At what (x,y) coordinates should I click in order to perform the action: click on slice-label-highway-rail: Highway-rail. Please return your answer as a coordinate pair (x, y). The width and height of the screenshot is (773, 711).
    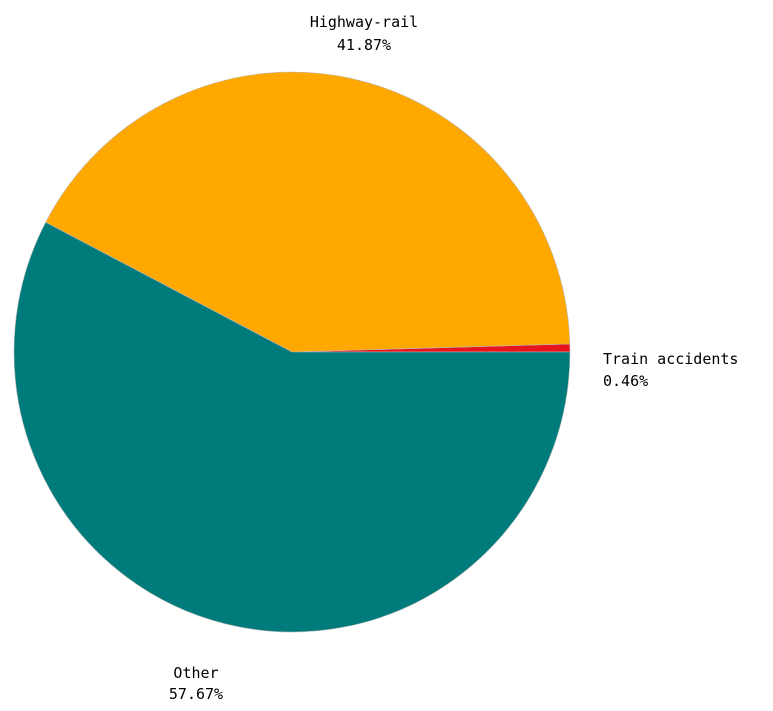
    Looking at the image, I should click on (364, 22).